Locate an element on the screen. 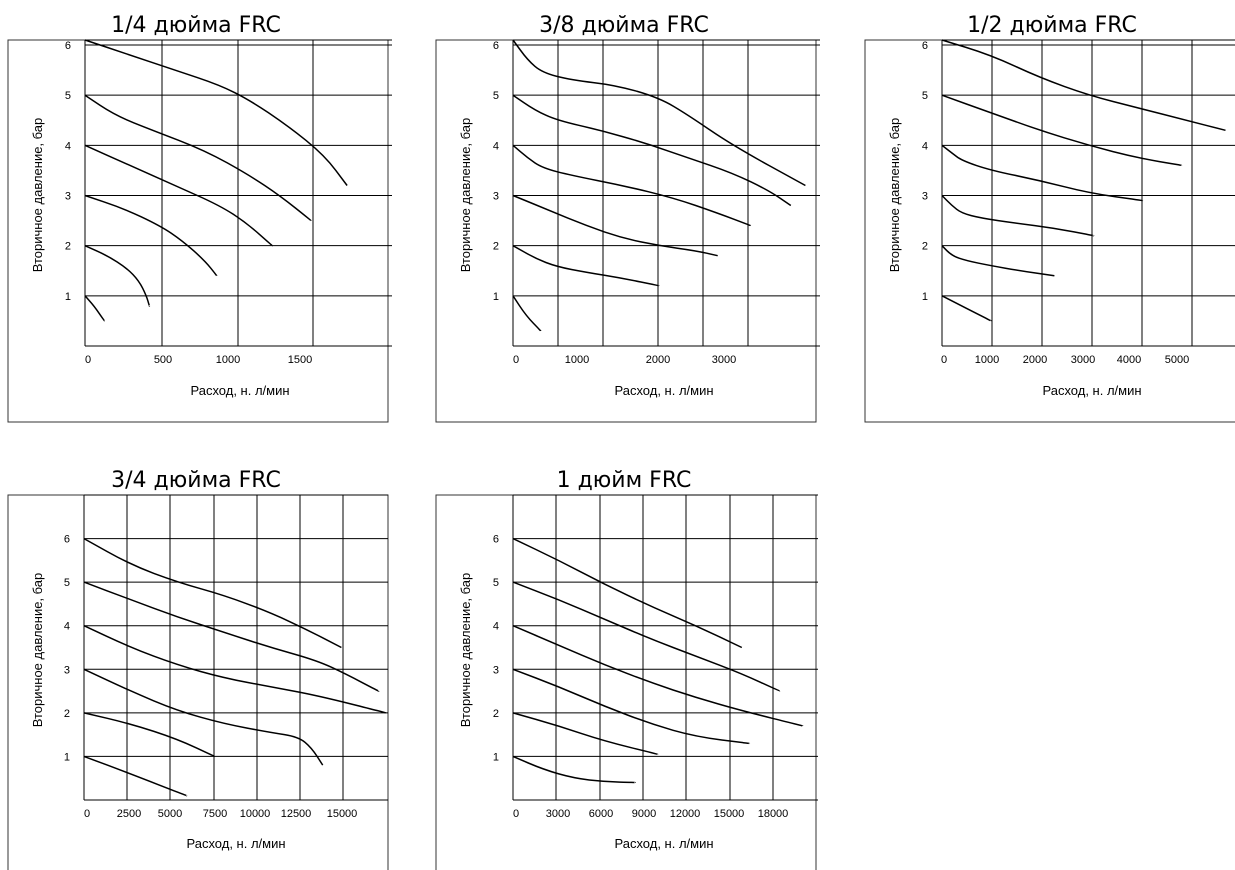 This screenshot has height=870, width=1235. x-tick-label: 10000 is located at coordinates (255, 814).